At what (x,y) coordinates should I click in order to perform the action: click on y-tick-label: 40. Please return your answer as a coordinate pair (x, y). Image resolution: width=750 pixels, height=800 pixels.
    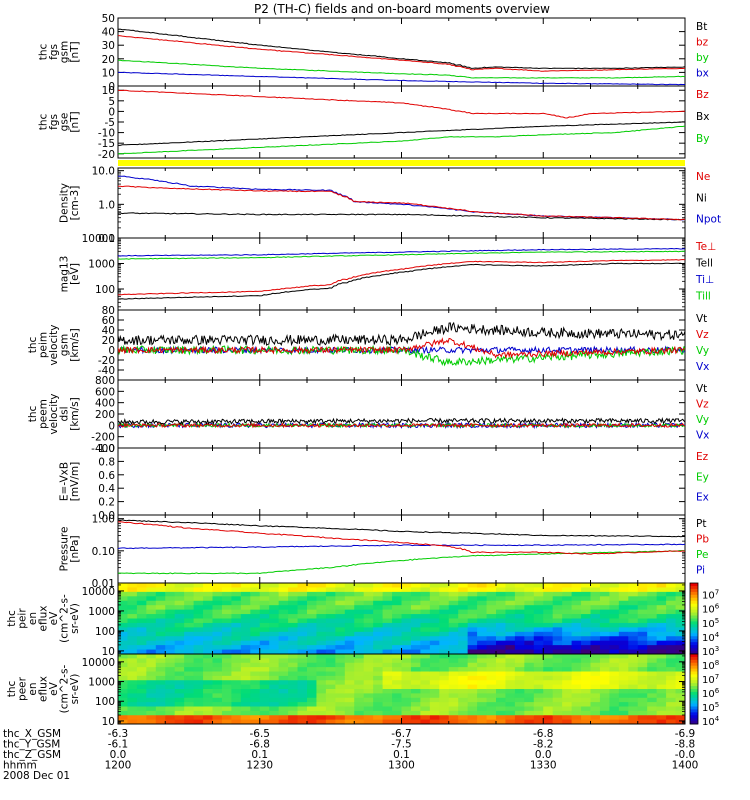
    Looking at the image, I should click on (108, 331).